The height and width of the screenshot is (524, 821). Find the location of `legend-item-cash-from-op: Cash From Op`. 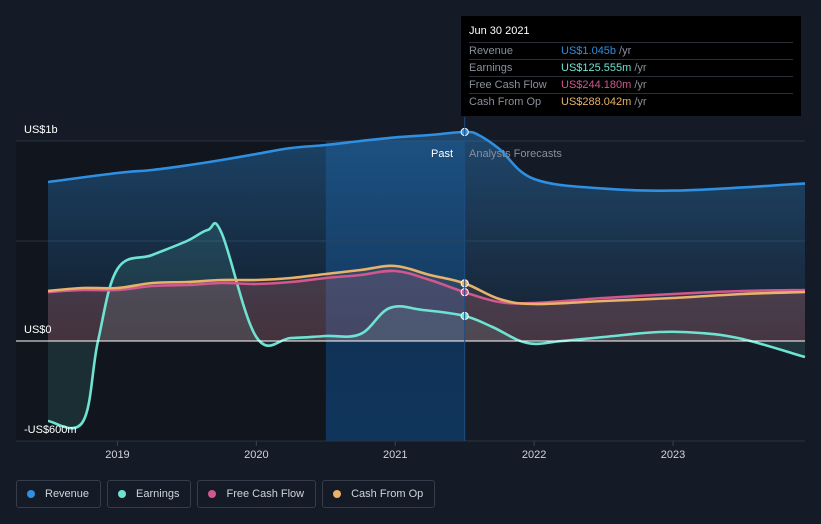

legend-item-cash-from-op: Cash From Op is located at coordinates (379, 494).